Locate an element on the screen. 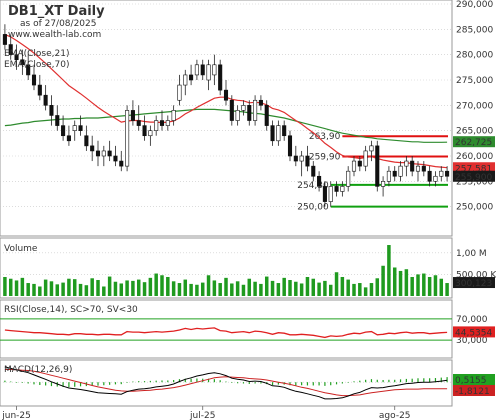 The height and width of the screenshot is (420, 496). macd-lines is located at coordinates (226, 383).